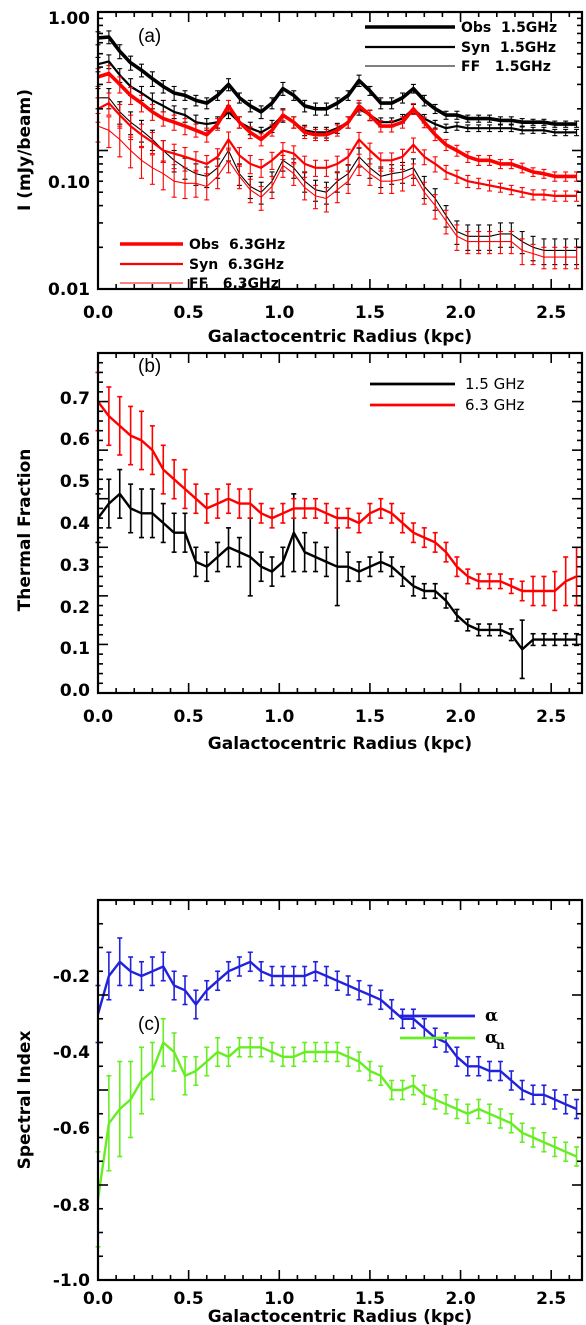 Image resolution: width=586 pixels, height=1325 pixels. I want to click on legend-label-syn-1.5: Syn 1.5GHz, so click(508, 48).